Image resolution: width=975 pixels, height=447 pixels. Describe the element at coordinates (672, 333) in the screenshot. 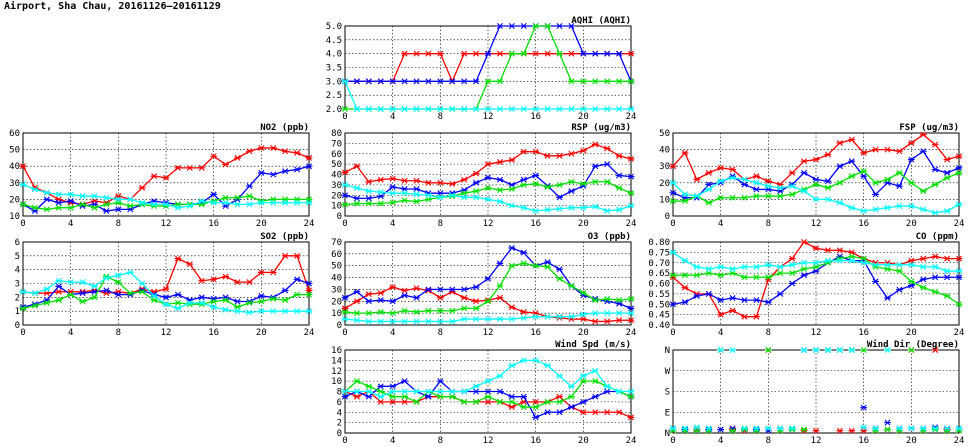

I see `x-tick-label: 0` at that location.